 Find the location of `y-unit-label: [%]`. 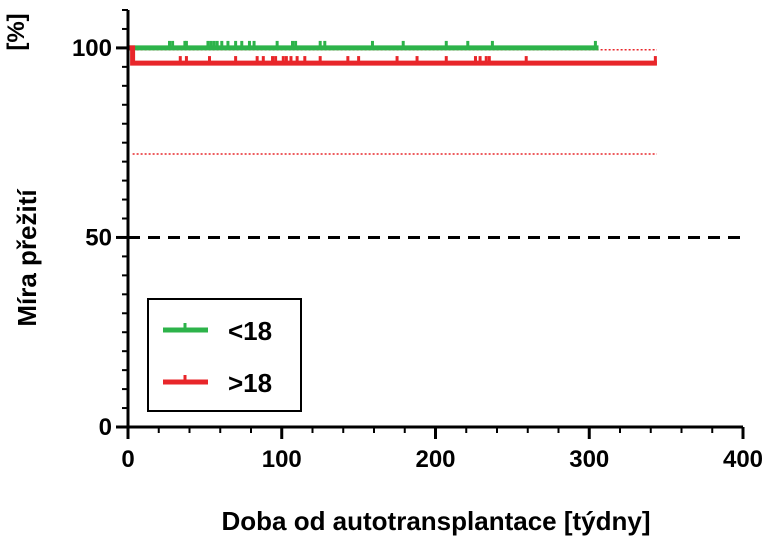

y-unit-label: [%] is located at coordinates (16, 31).